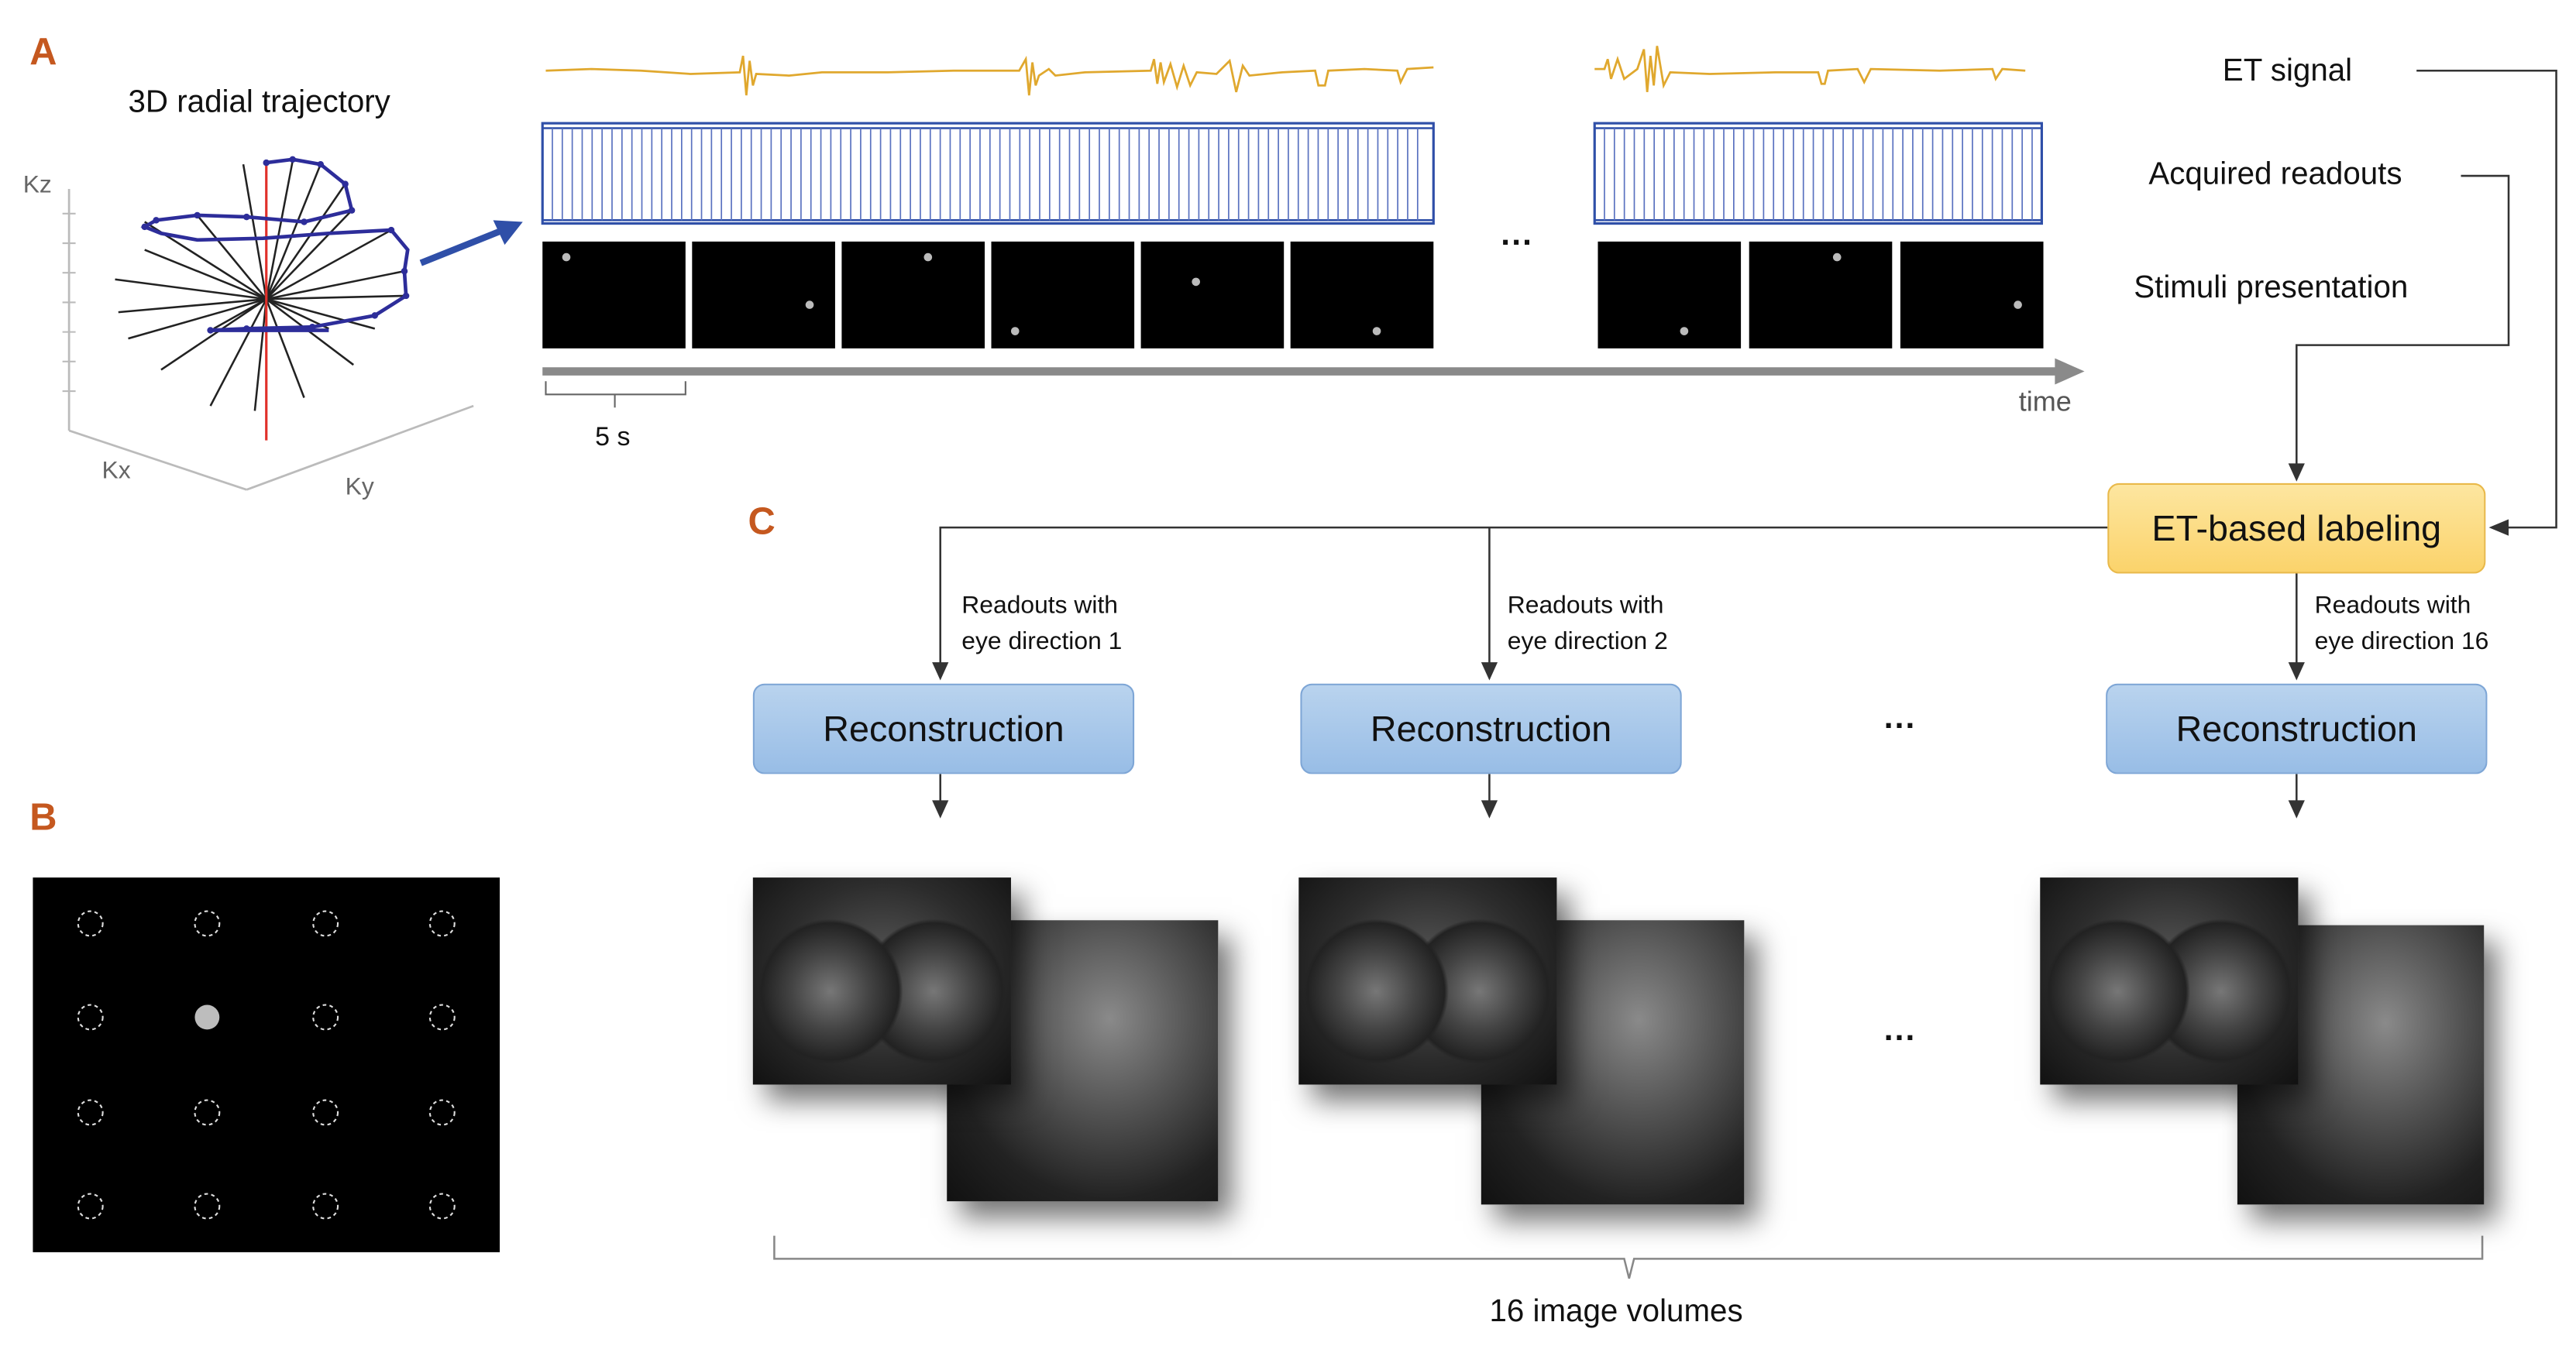  Describe the element at coordinates (43, 51) in the screenshot. I see `panel-label-a: A` at that location.